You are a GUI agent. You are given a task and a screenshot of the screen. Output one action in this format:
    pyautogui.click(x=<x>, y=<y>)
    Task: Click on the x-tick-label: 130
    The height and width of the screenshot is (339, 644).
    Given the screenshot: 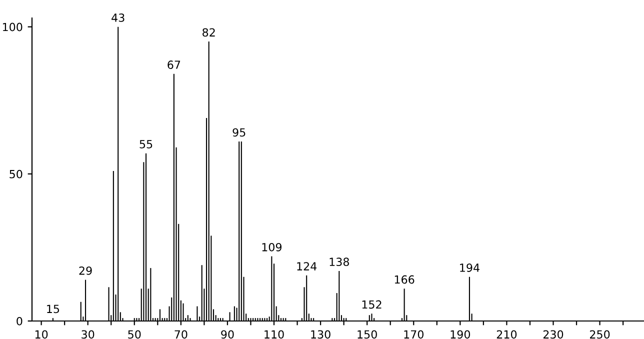 What is the action you would take?
    pyautogui.click(x=320, y=334)
    